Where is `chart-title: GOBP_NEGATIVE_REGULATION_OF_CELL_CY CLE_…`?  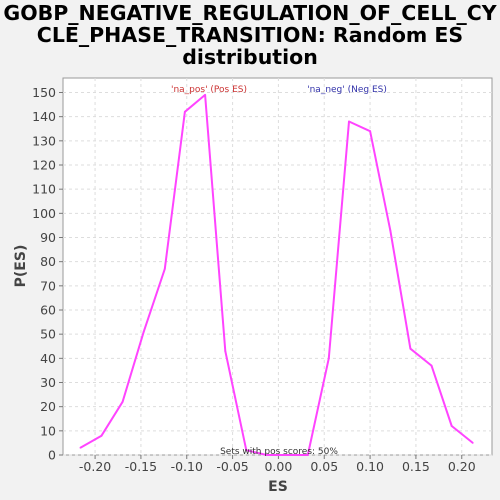
chart-title: GOBP_NEGATIVE_REGULATION_OF_CELL_CY CLE_… is located at coordinates (250, 35).